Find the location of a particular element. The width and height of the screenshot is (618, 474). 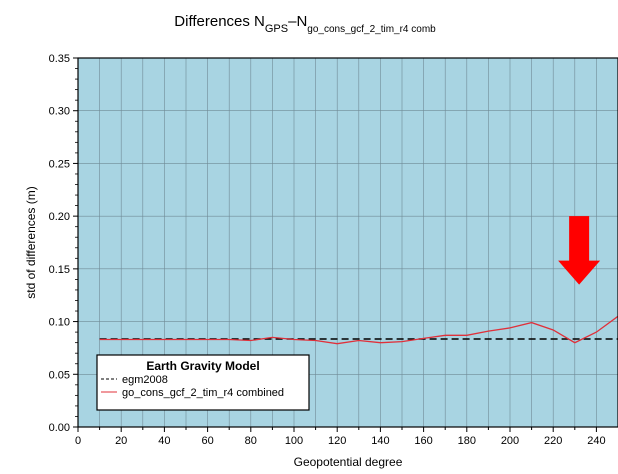

title-main: Differences N is located at coordinates (219, 21).